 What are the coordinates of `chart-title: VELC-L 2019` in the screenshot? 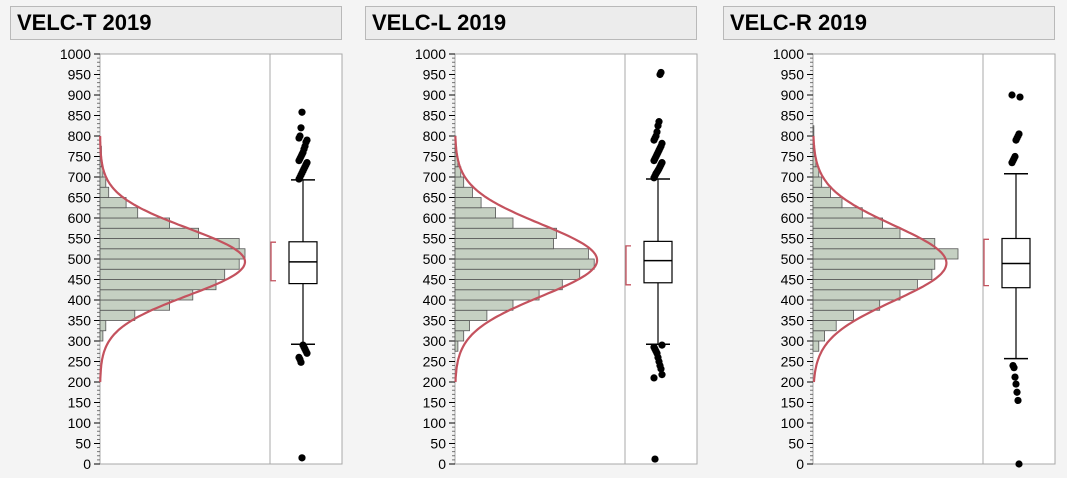 It's located at (531, 23).